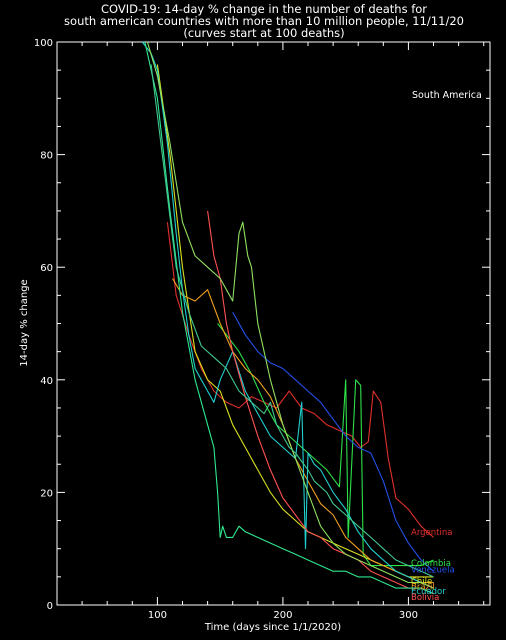  I want to click on series-label-colombia: Colombia, so click(431, 564).